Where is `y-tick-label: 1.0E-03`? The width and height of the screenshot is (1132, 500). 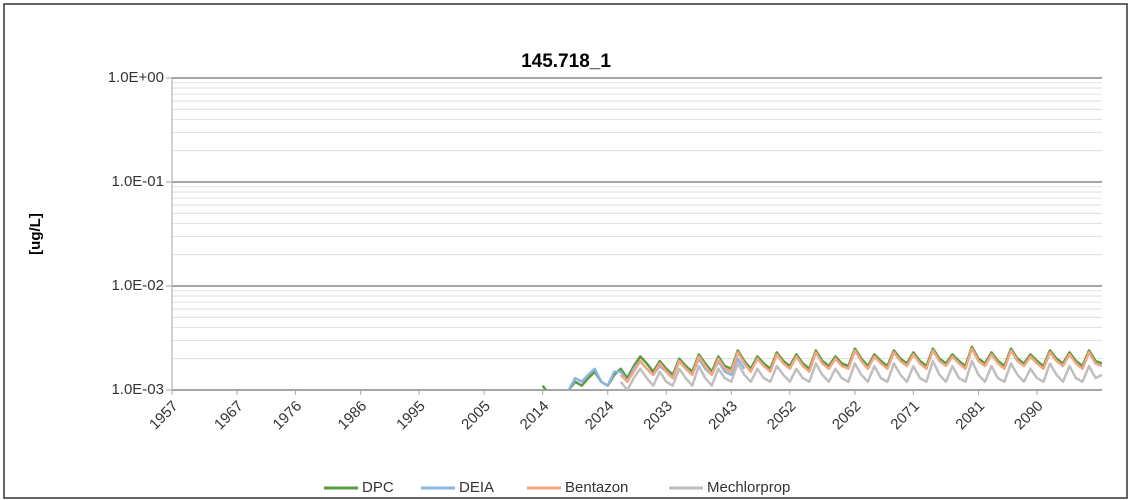 y-tick-label: 1.0E-03 is located at coordinates (137, 389).